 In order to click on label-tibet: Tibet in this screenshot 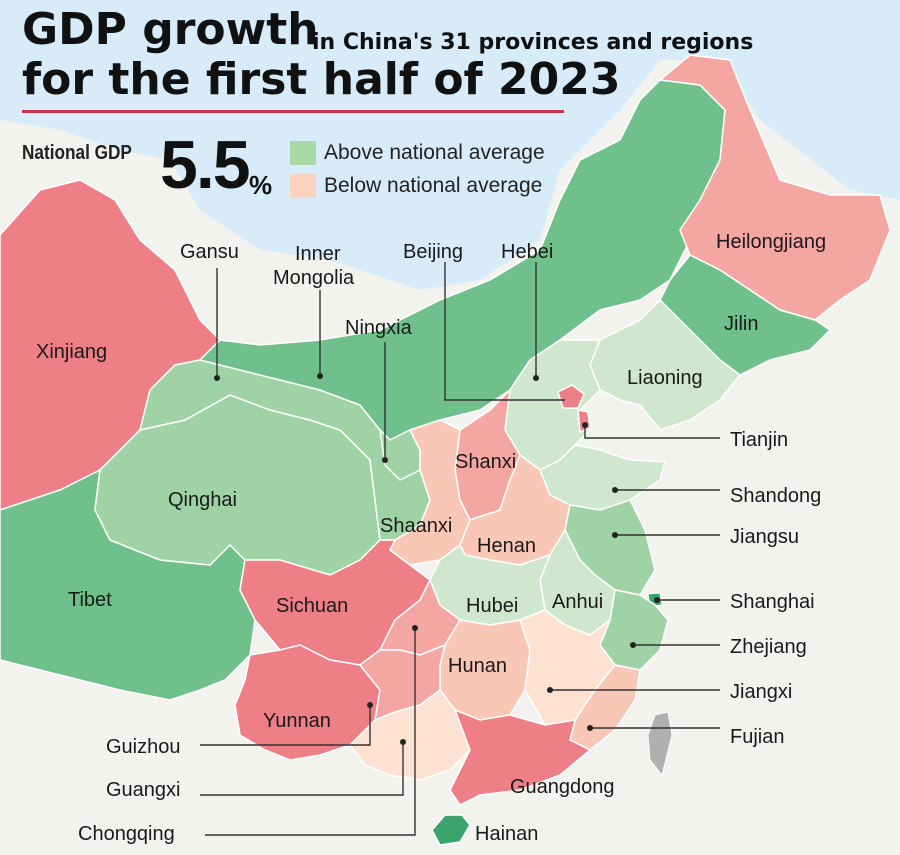, I will do `click(90, 600)`.